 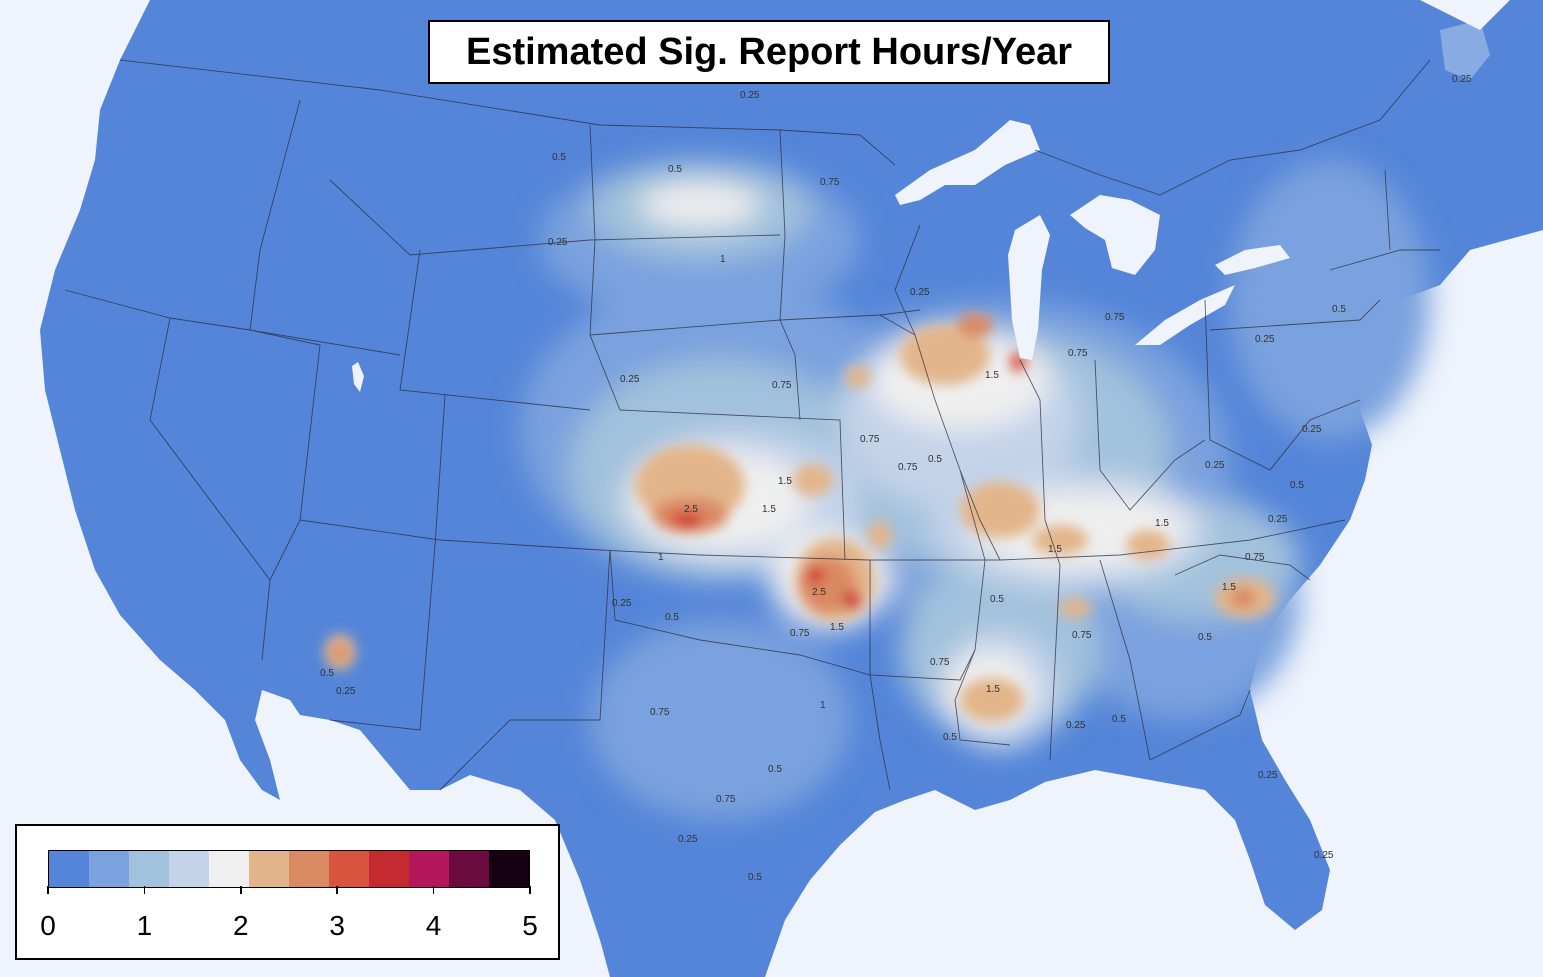 I want to click on color-legend: 0 1 2 3 4 5, so click(x=287, y=892).